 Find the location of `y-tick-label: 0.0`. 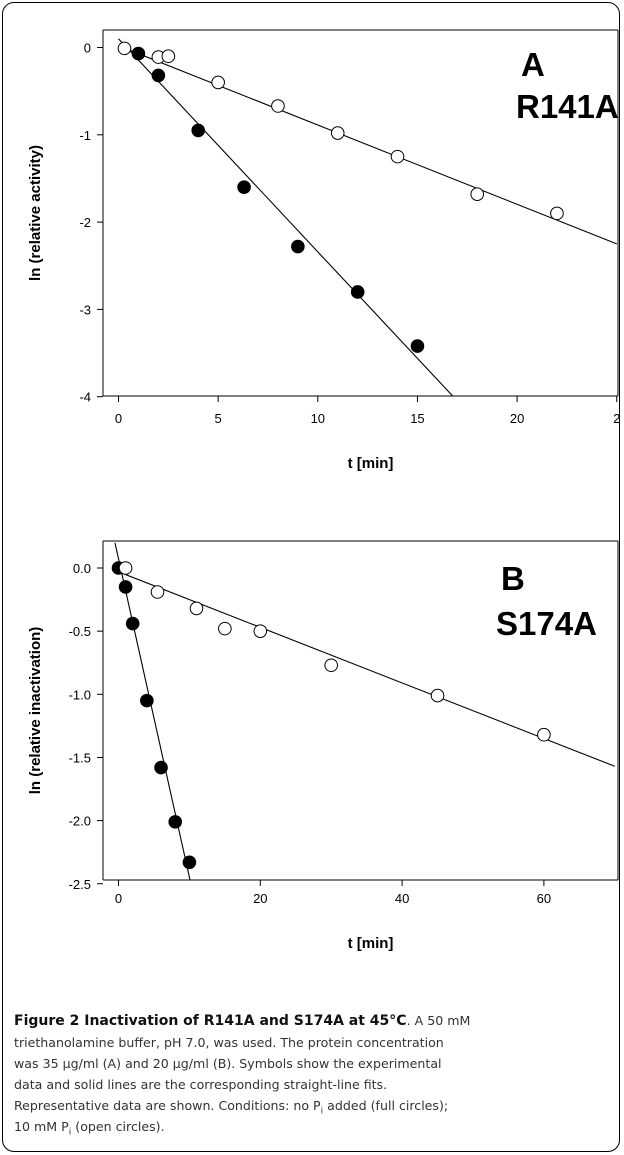

y-tick-label: 0.0 is located at coordinates (82, 568).